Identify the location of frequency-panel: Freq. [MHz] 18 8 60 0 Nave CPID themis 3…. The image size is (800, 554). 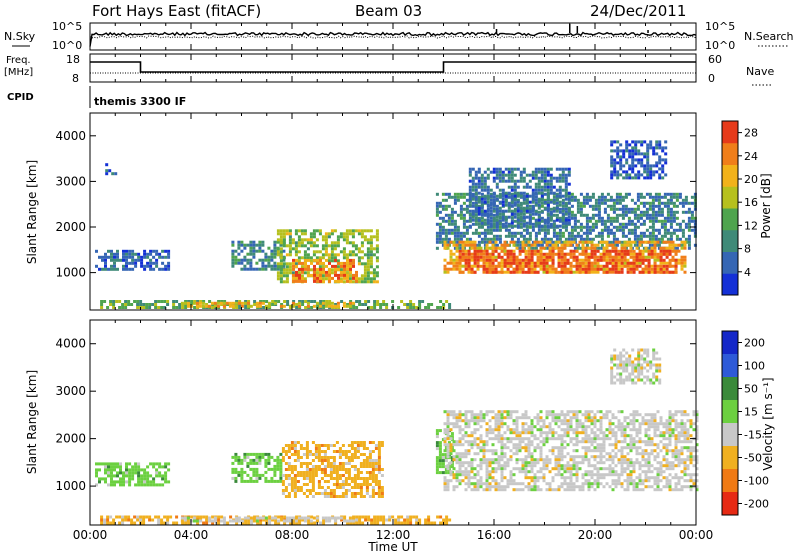
(389, 80).